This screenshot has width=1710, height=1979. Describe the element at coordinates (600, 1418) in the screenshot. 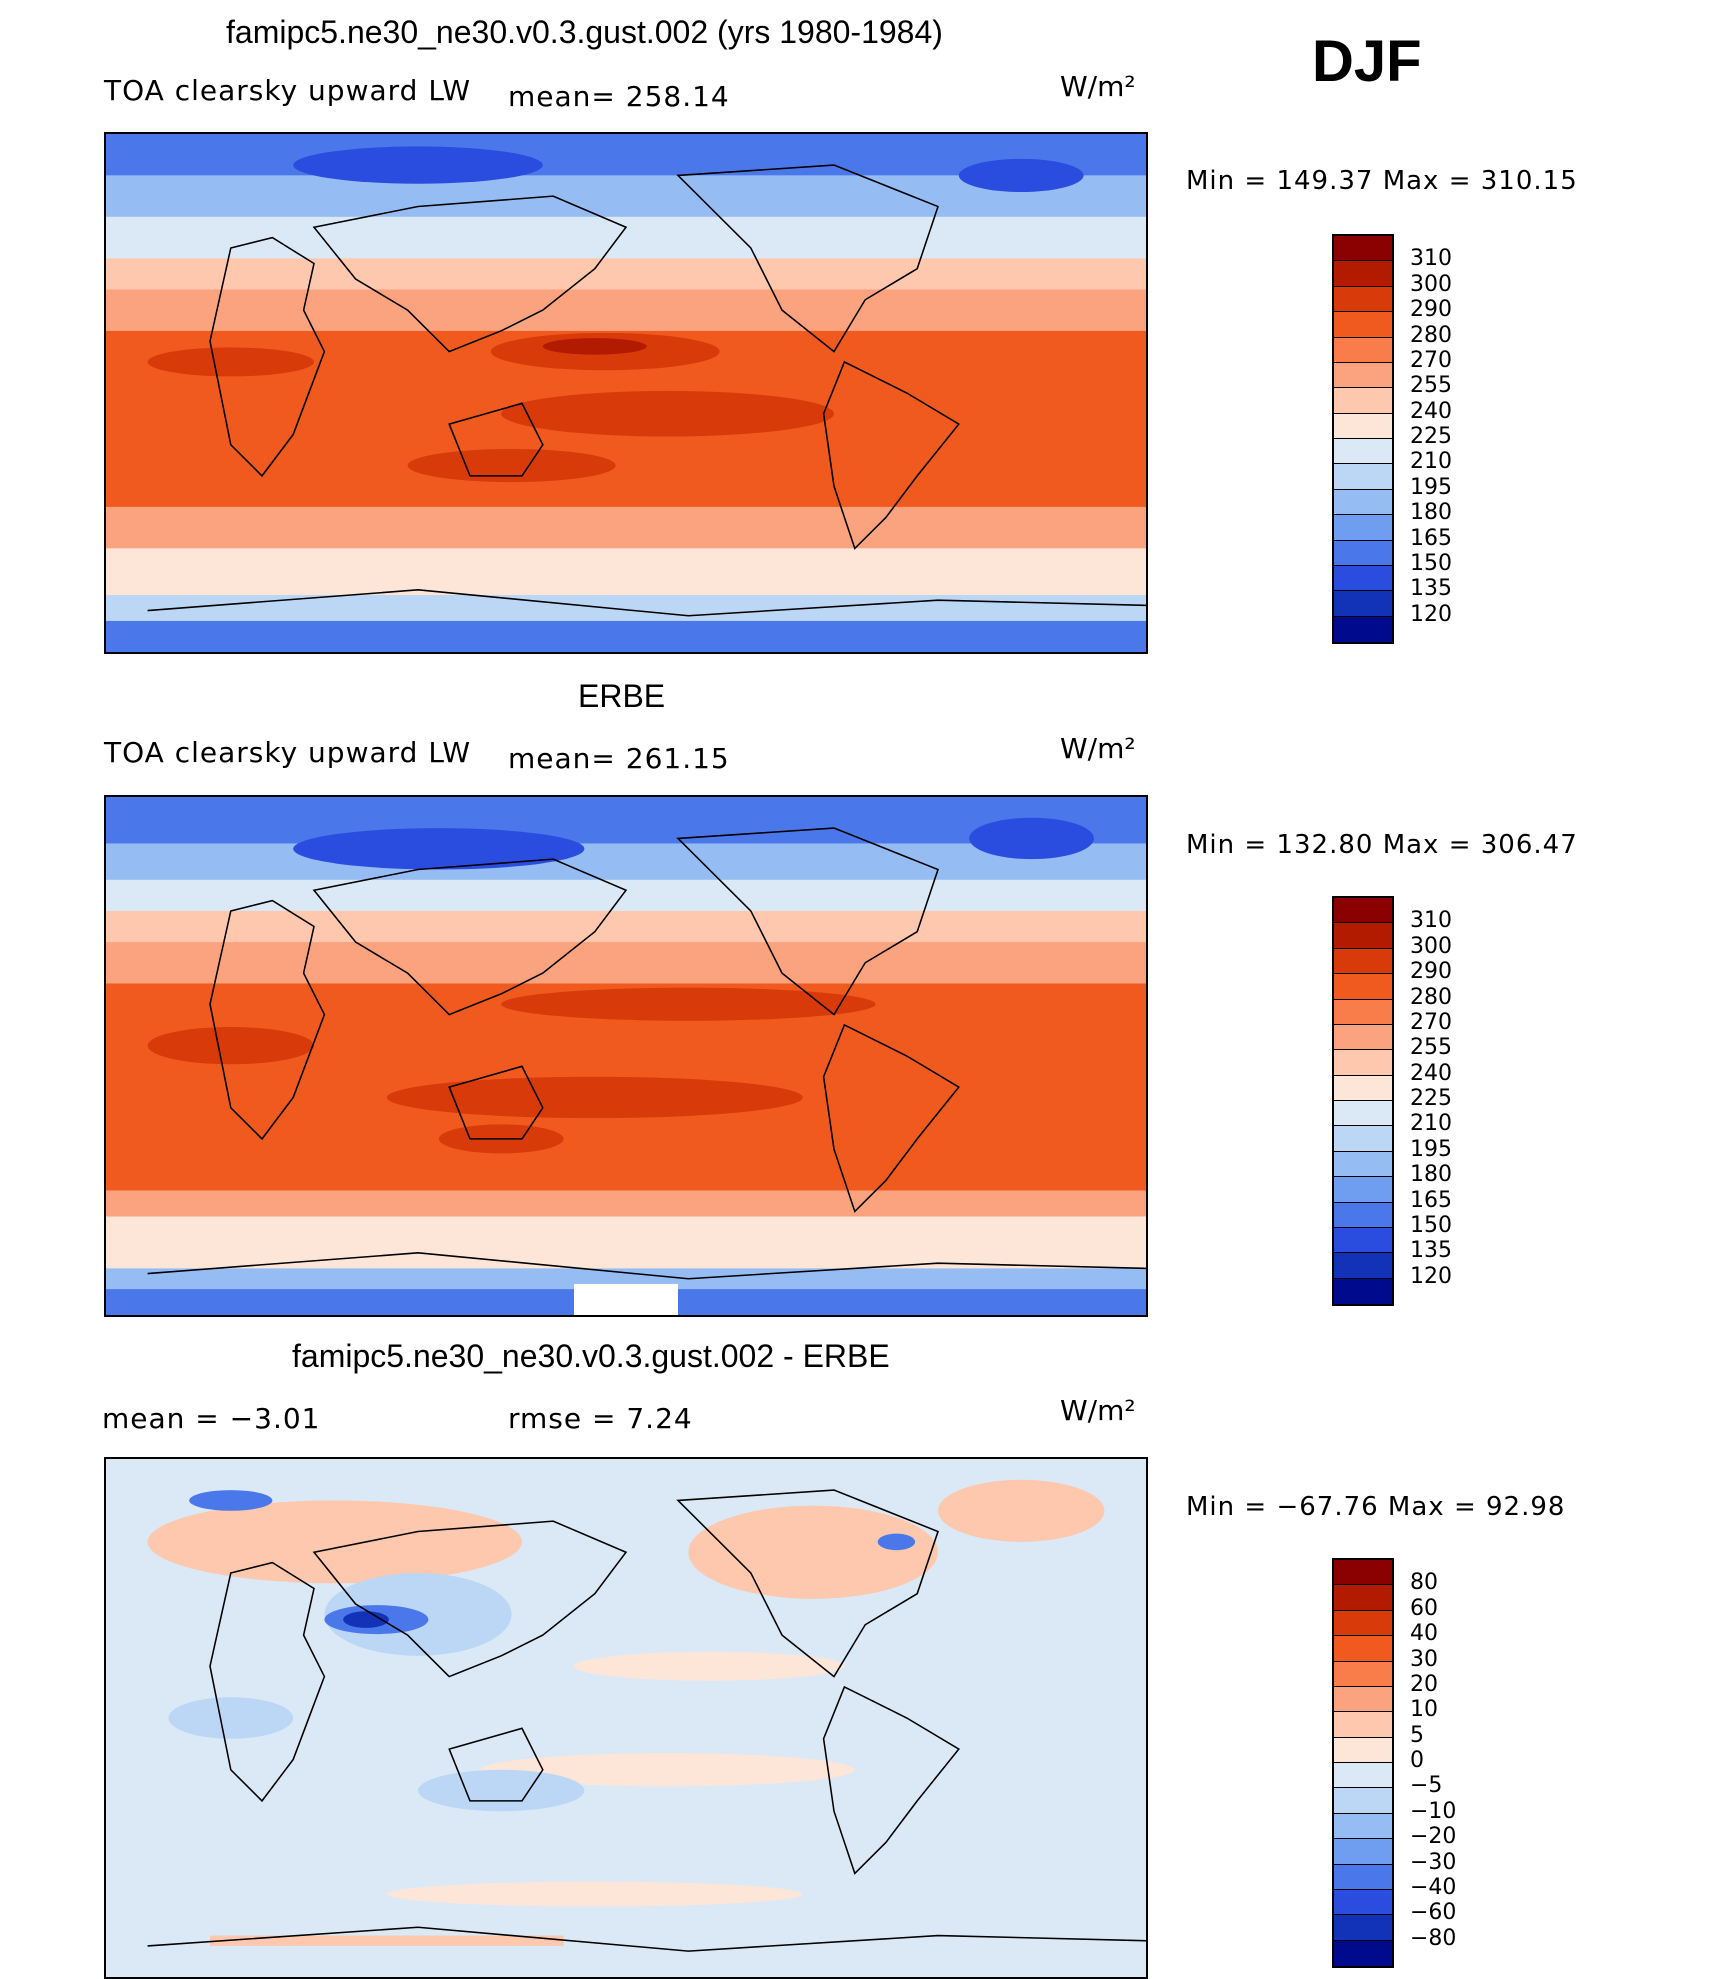

I see `panel-3-rmse-label: rmse = 7.24` at that location.